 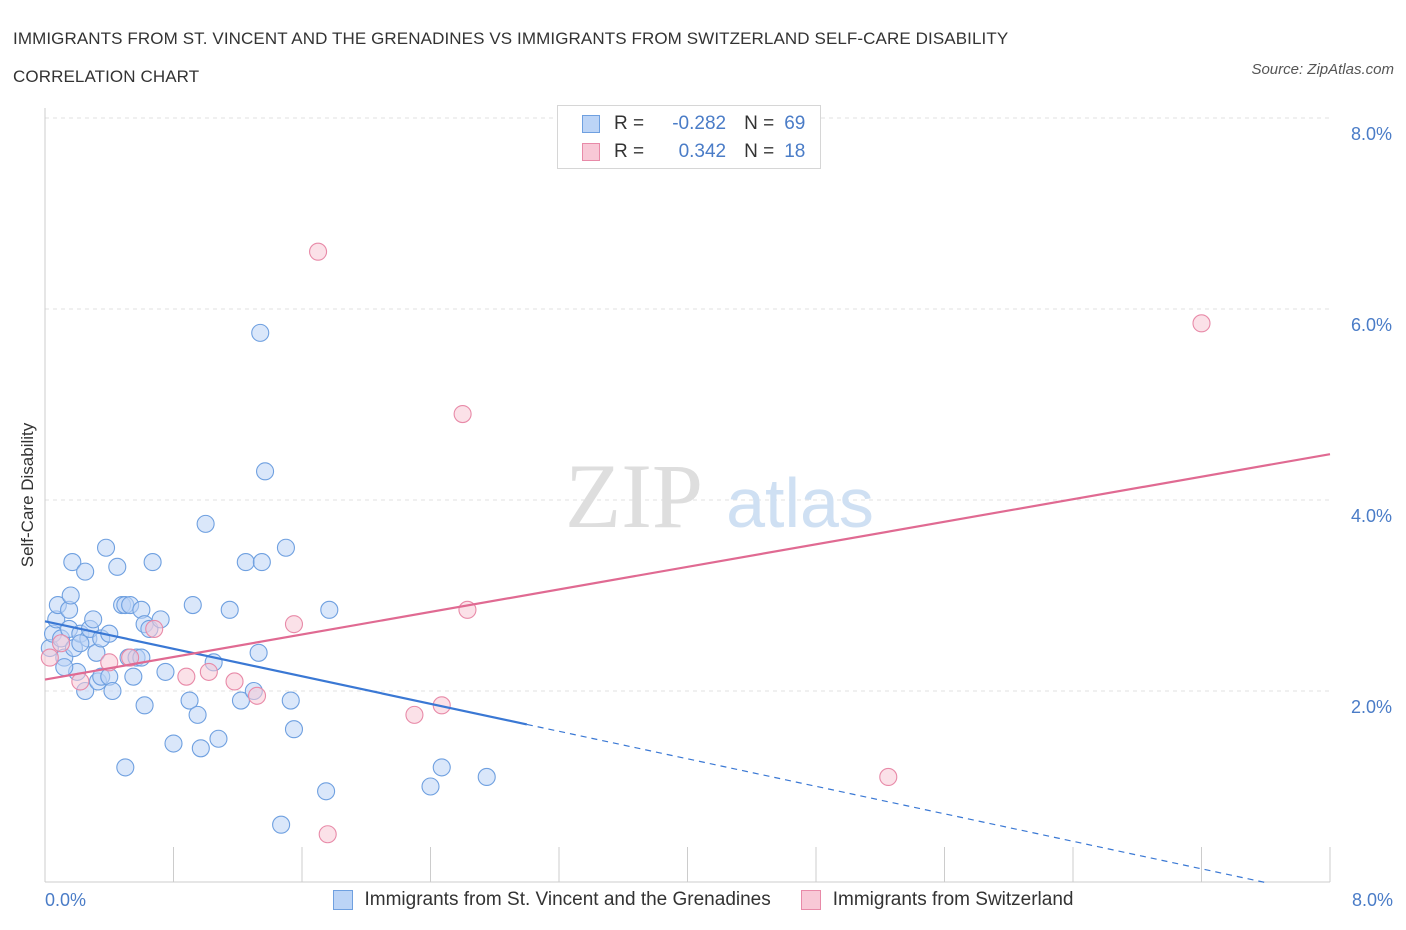 What do you see at coordinates (1371, 516) in the screenshot?
I see `y-tick-label: 4.0%` at bounding box center [1371, 516].